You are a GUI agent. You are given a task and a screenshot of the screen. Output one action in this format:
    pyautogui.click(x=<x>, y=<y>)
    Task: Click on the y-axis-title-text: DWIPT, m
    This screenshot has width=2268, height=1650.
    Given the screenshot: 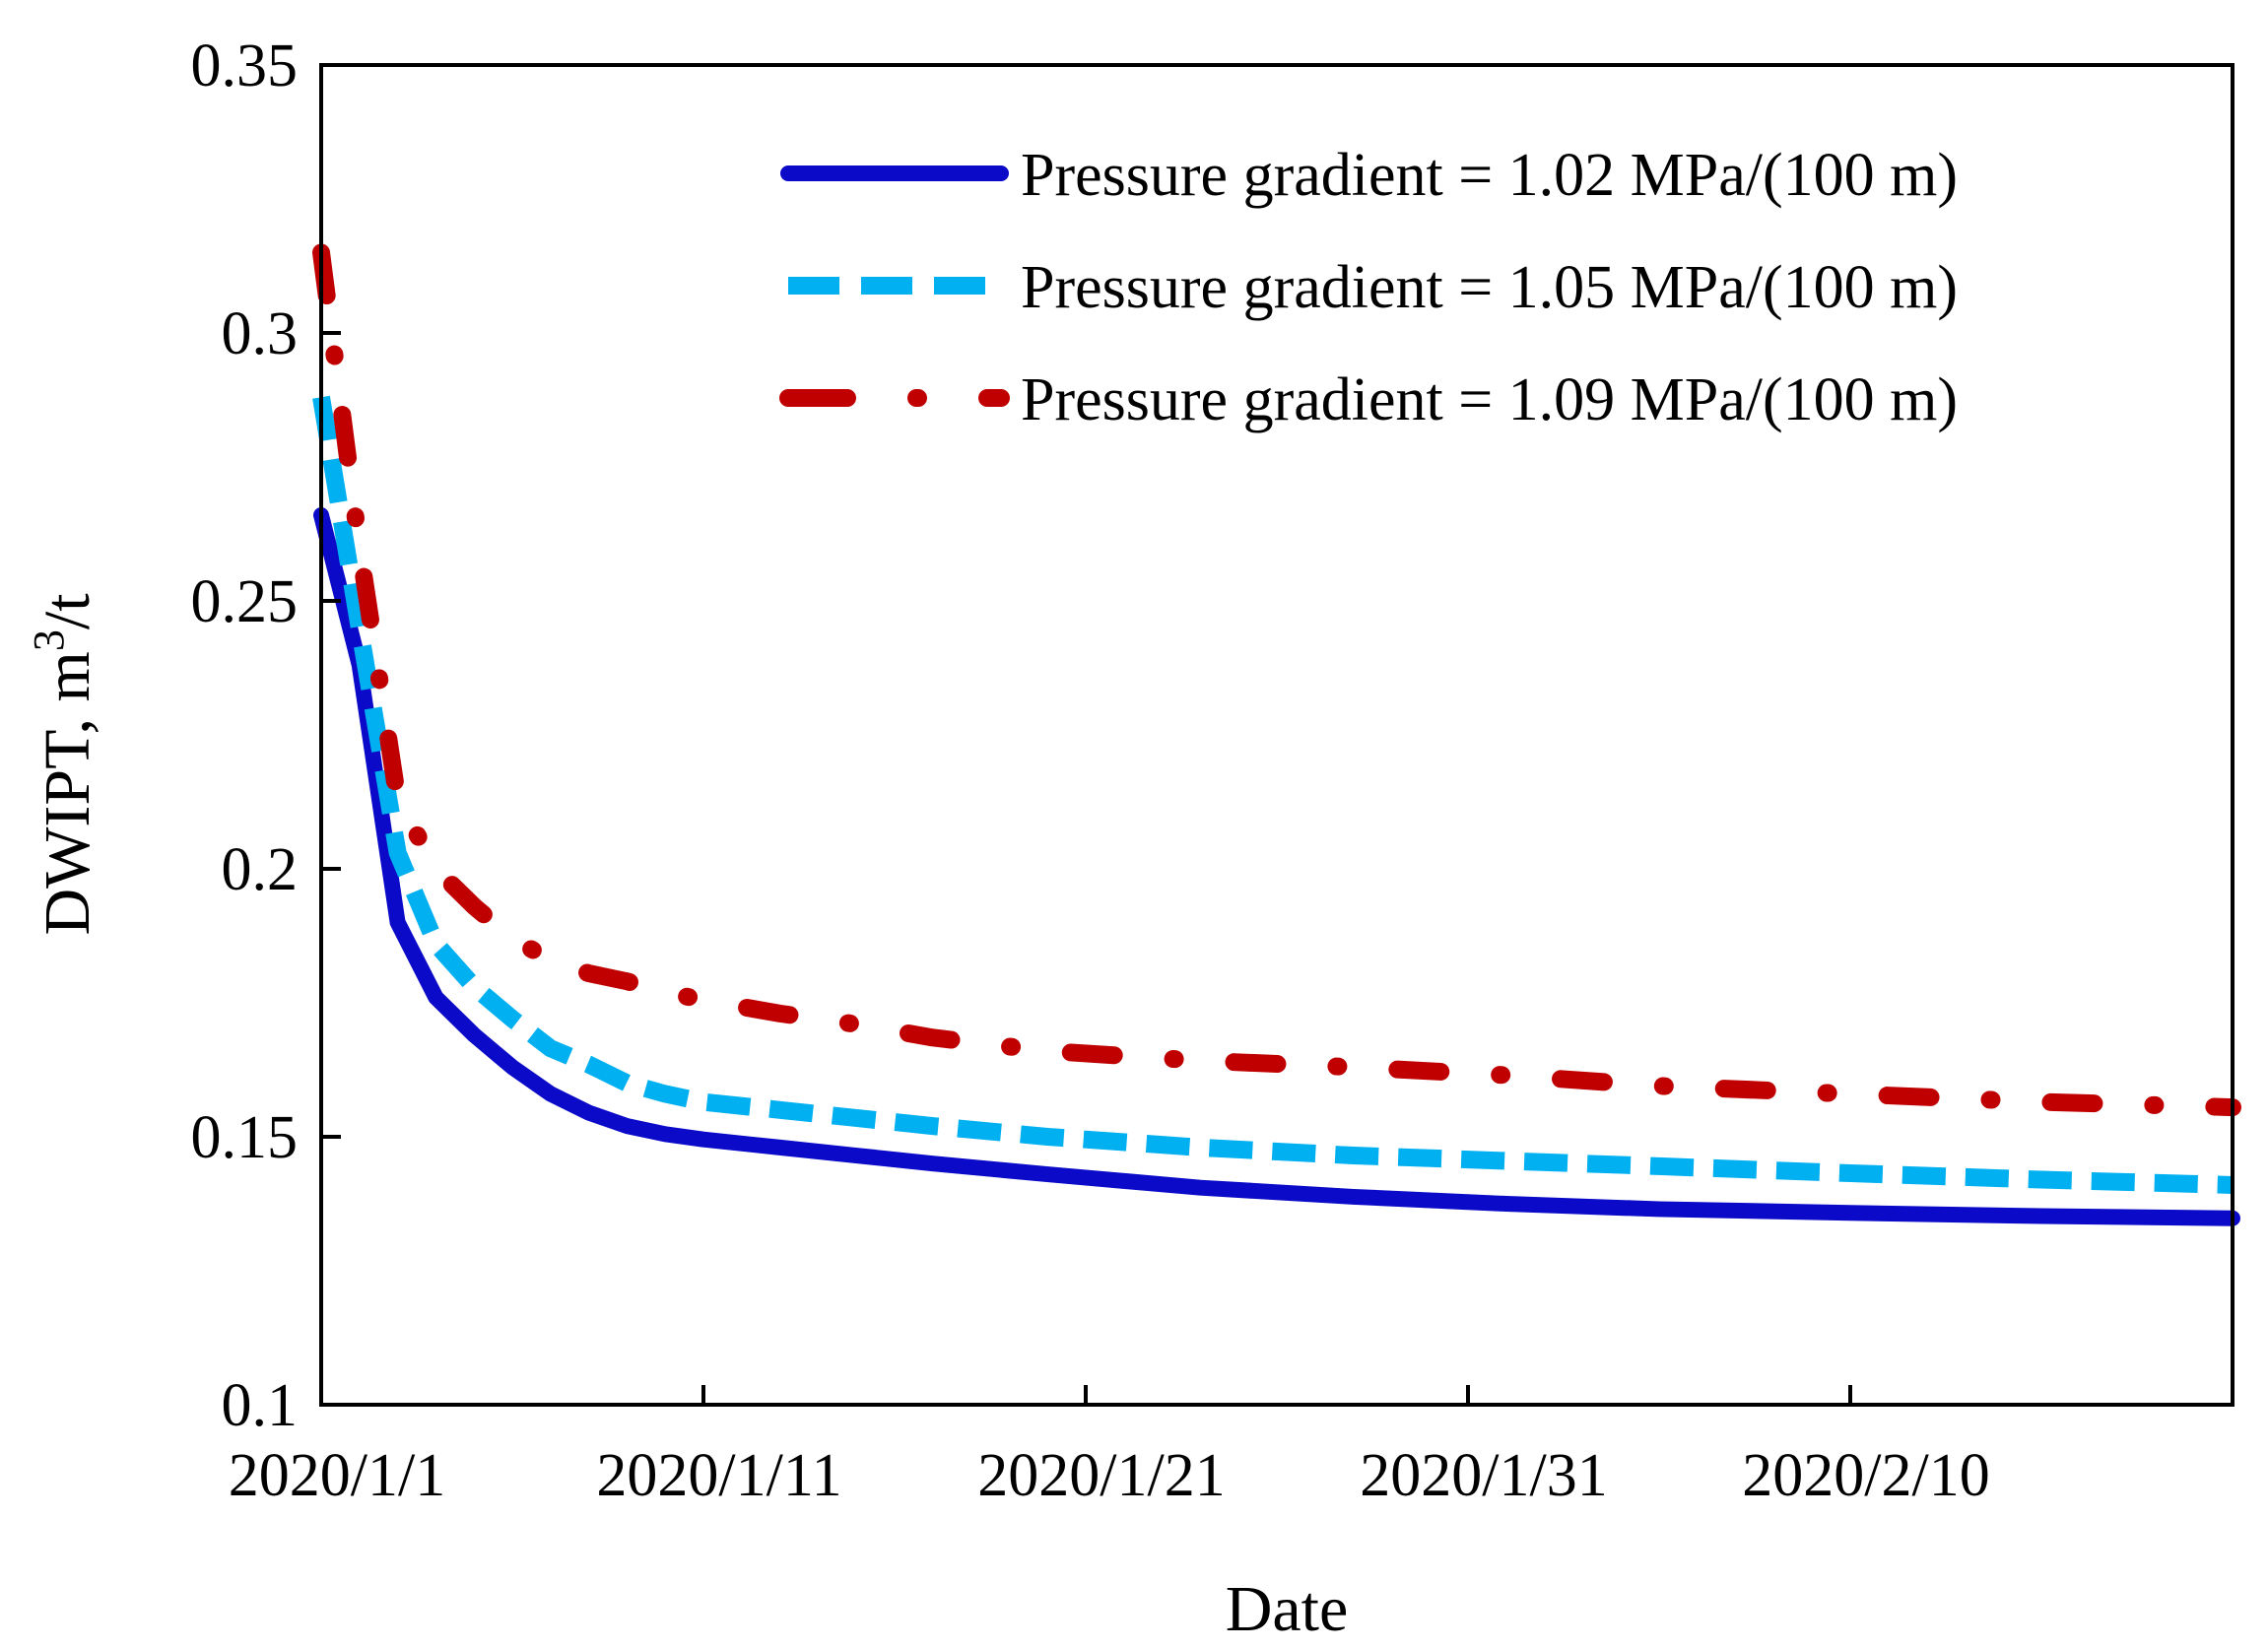 What is the action you would take?
    pyautogui.click(x=67, y=793)
    